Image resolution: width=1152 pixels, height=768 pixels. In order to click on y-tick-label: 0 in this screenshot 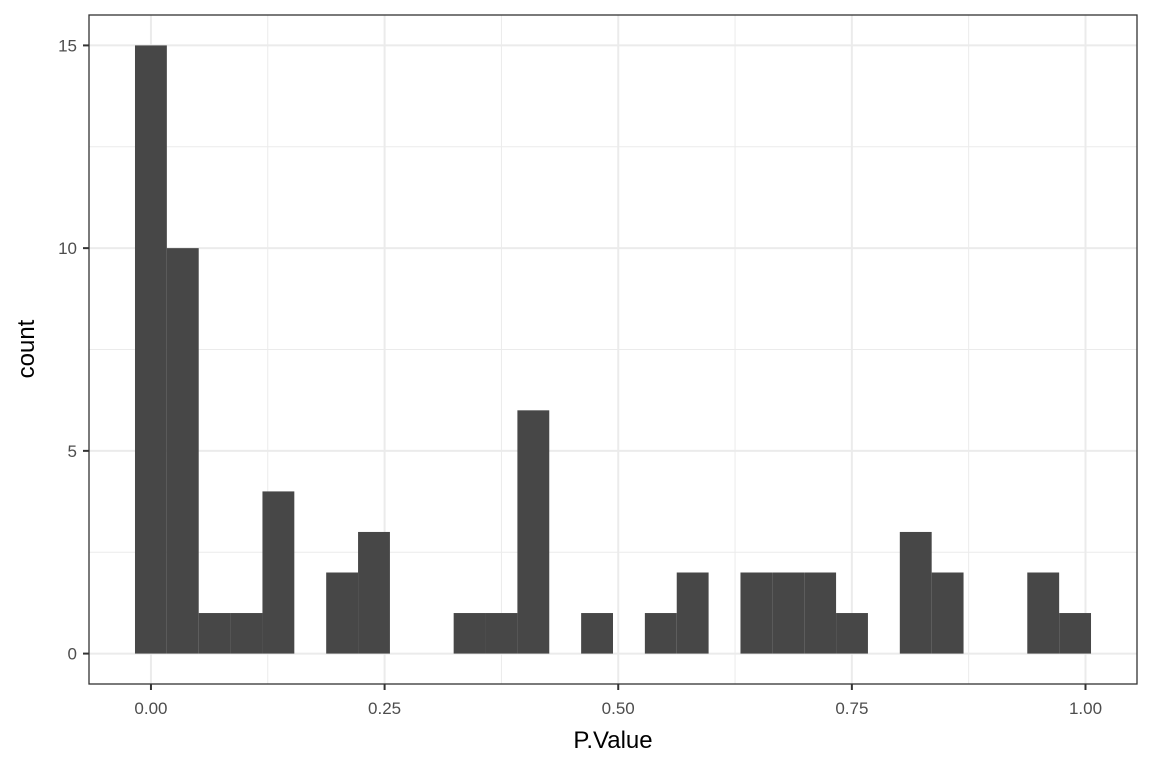, I will do `click(72, 654)`.